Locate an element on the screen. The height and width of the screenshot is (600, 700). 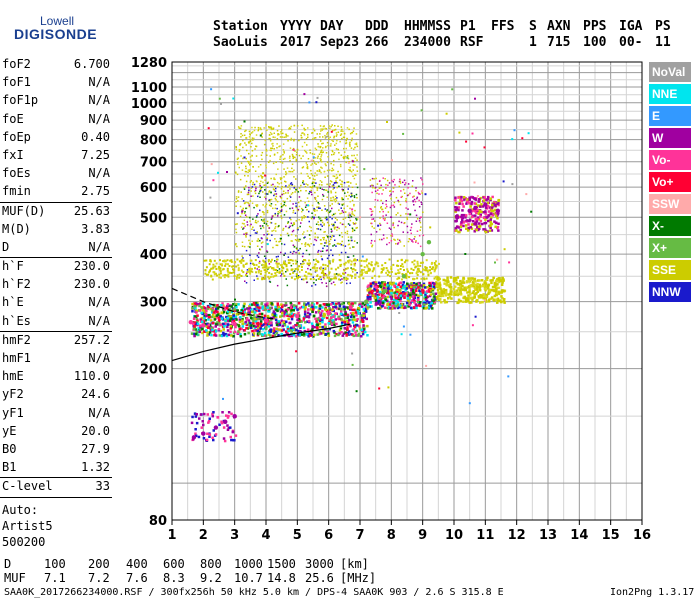
parameter-name: M(D) is located at coordinates (16, 228).